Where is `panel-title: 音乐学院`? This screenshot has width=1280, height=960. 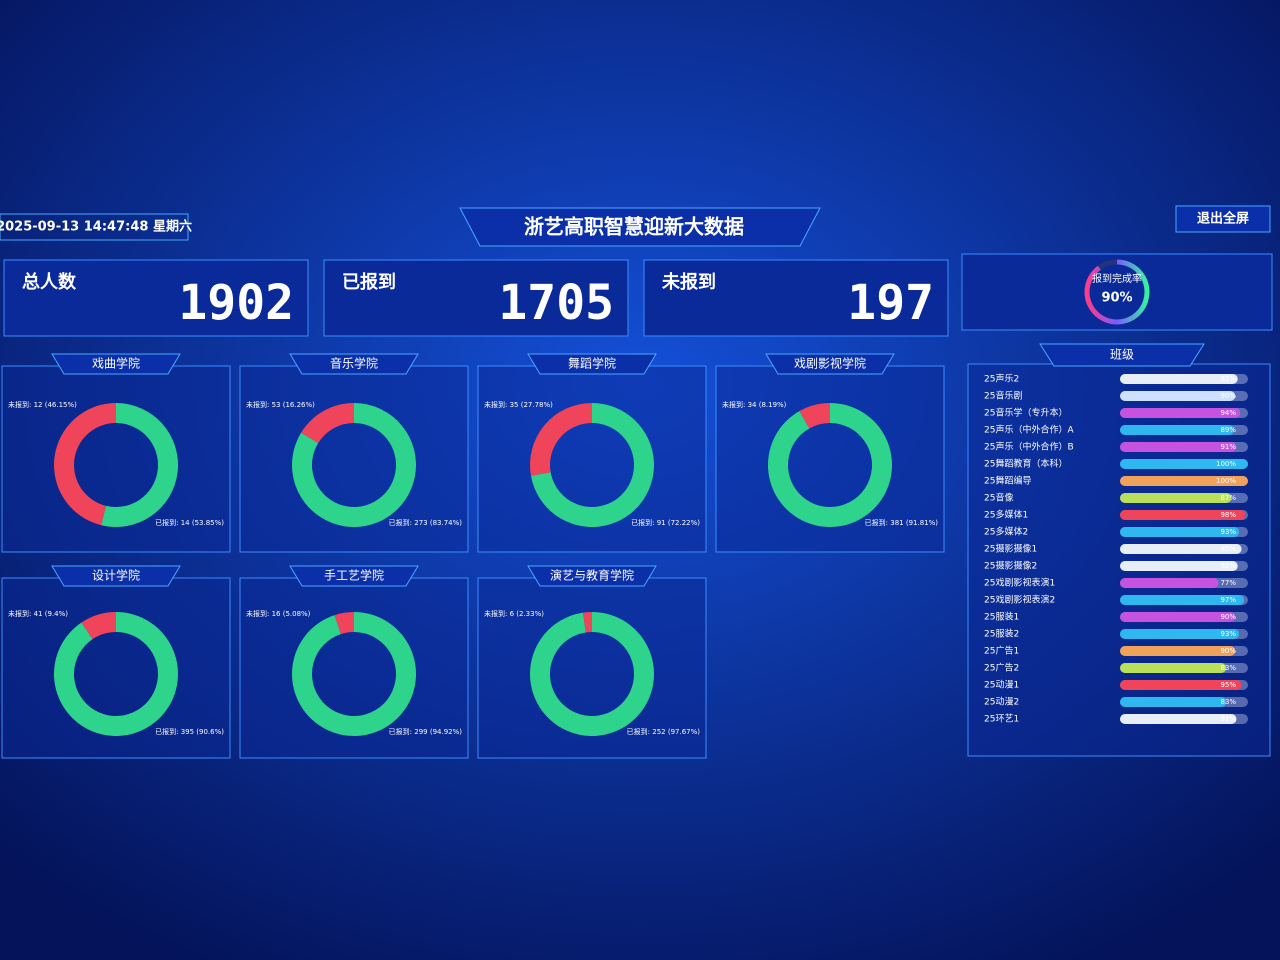
panel-title: 音乐学院 is located at coordinates (354, 363).